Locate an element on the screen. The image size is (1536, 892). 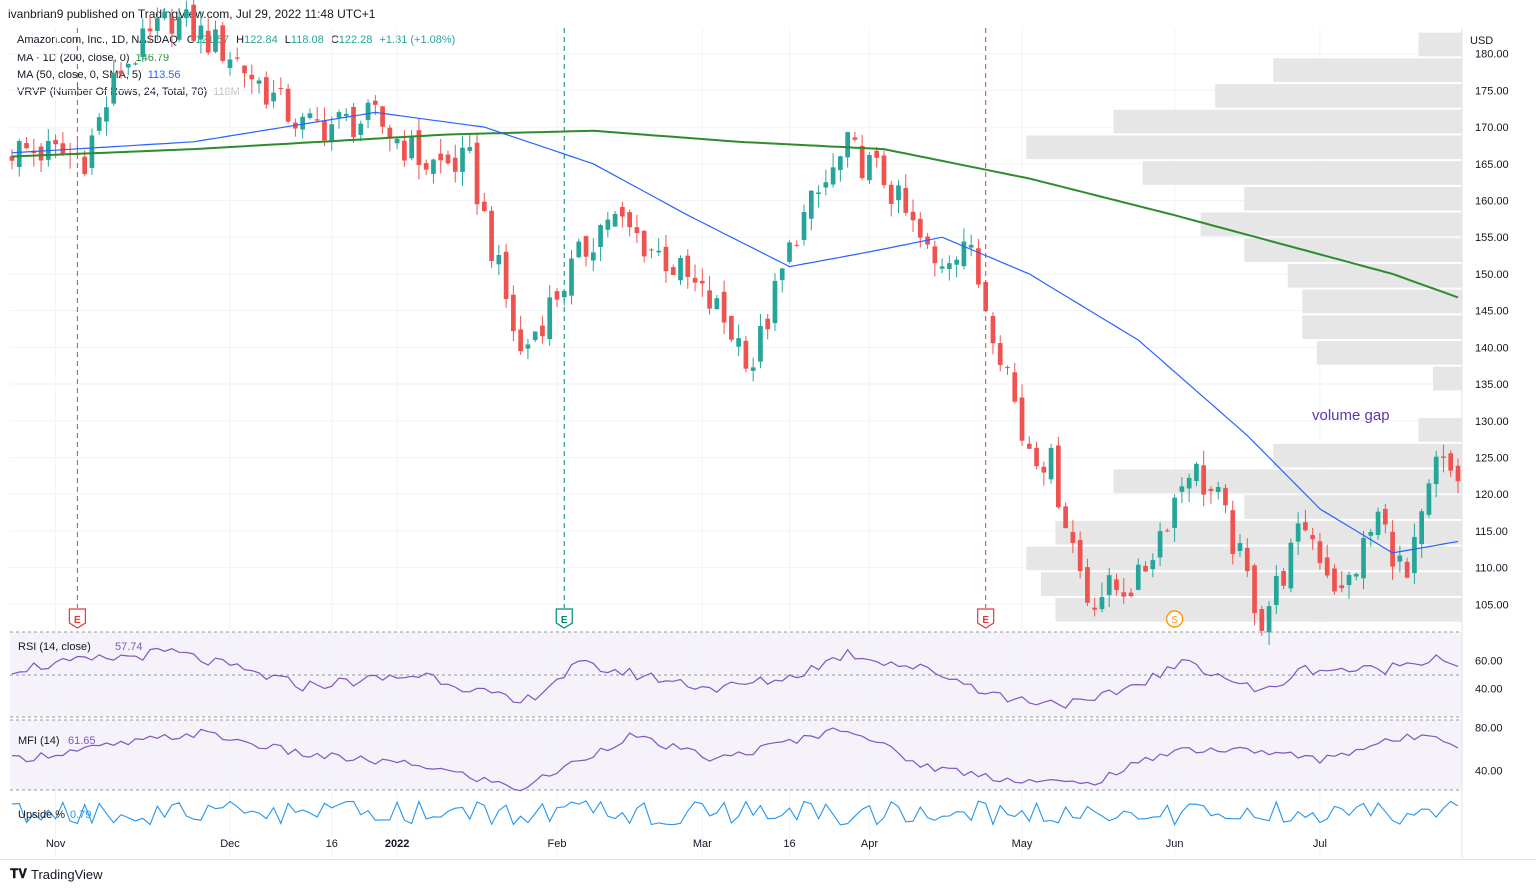
price-tick-label: 150.00 is located at coordinates (1492, 275).